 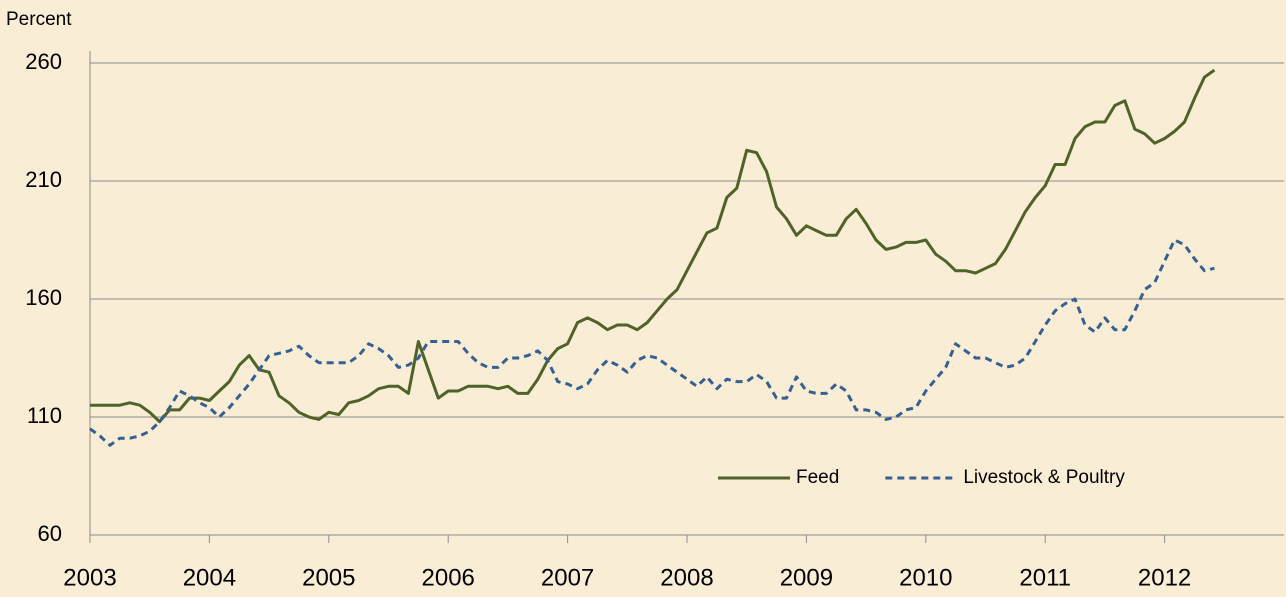 I want to click on x-tick-label: 2011, so click(x=1045, y=577).